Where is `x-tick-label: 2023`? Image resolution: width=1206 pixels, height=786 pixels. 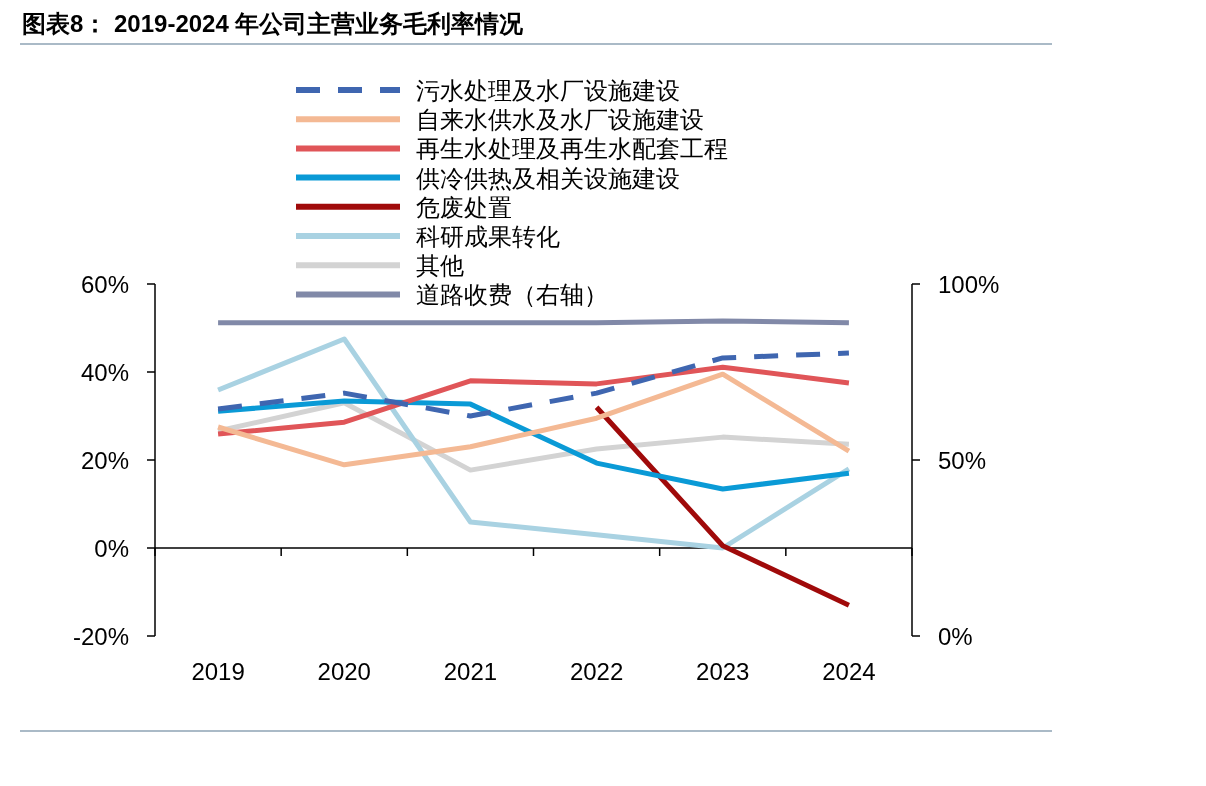
x-tick-label: 2023 is located at coordinates (723, 671).